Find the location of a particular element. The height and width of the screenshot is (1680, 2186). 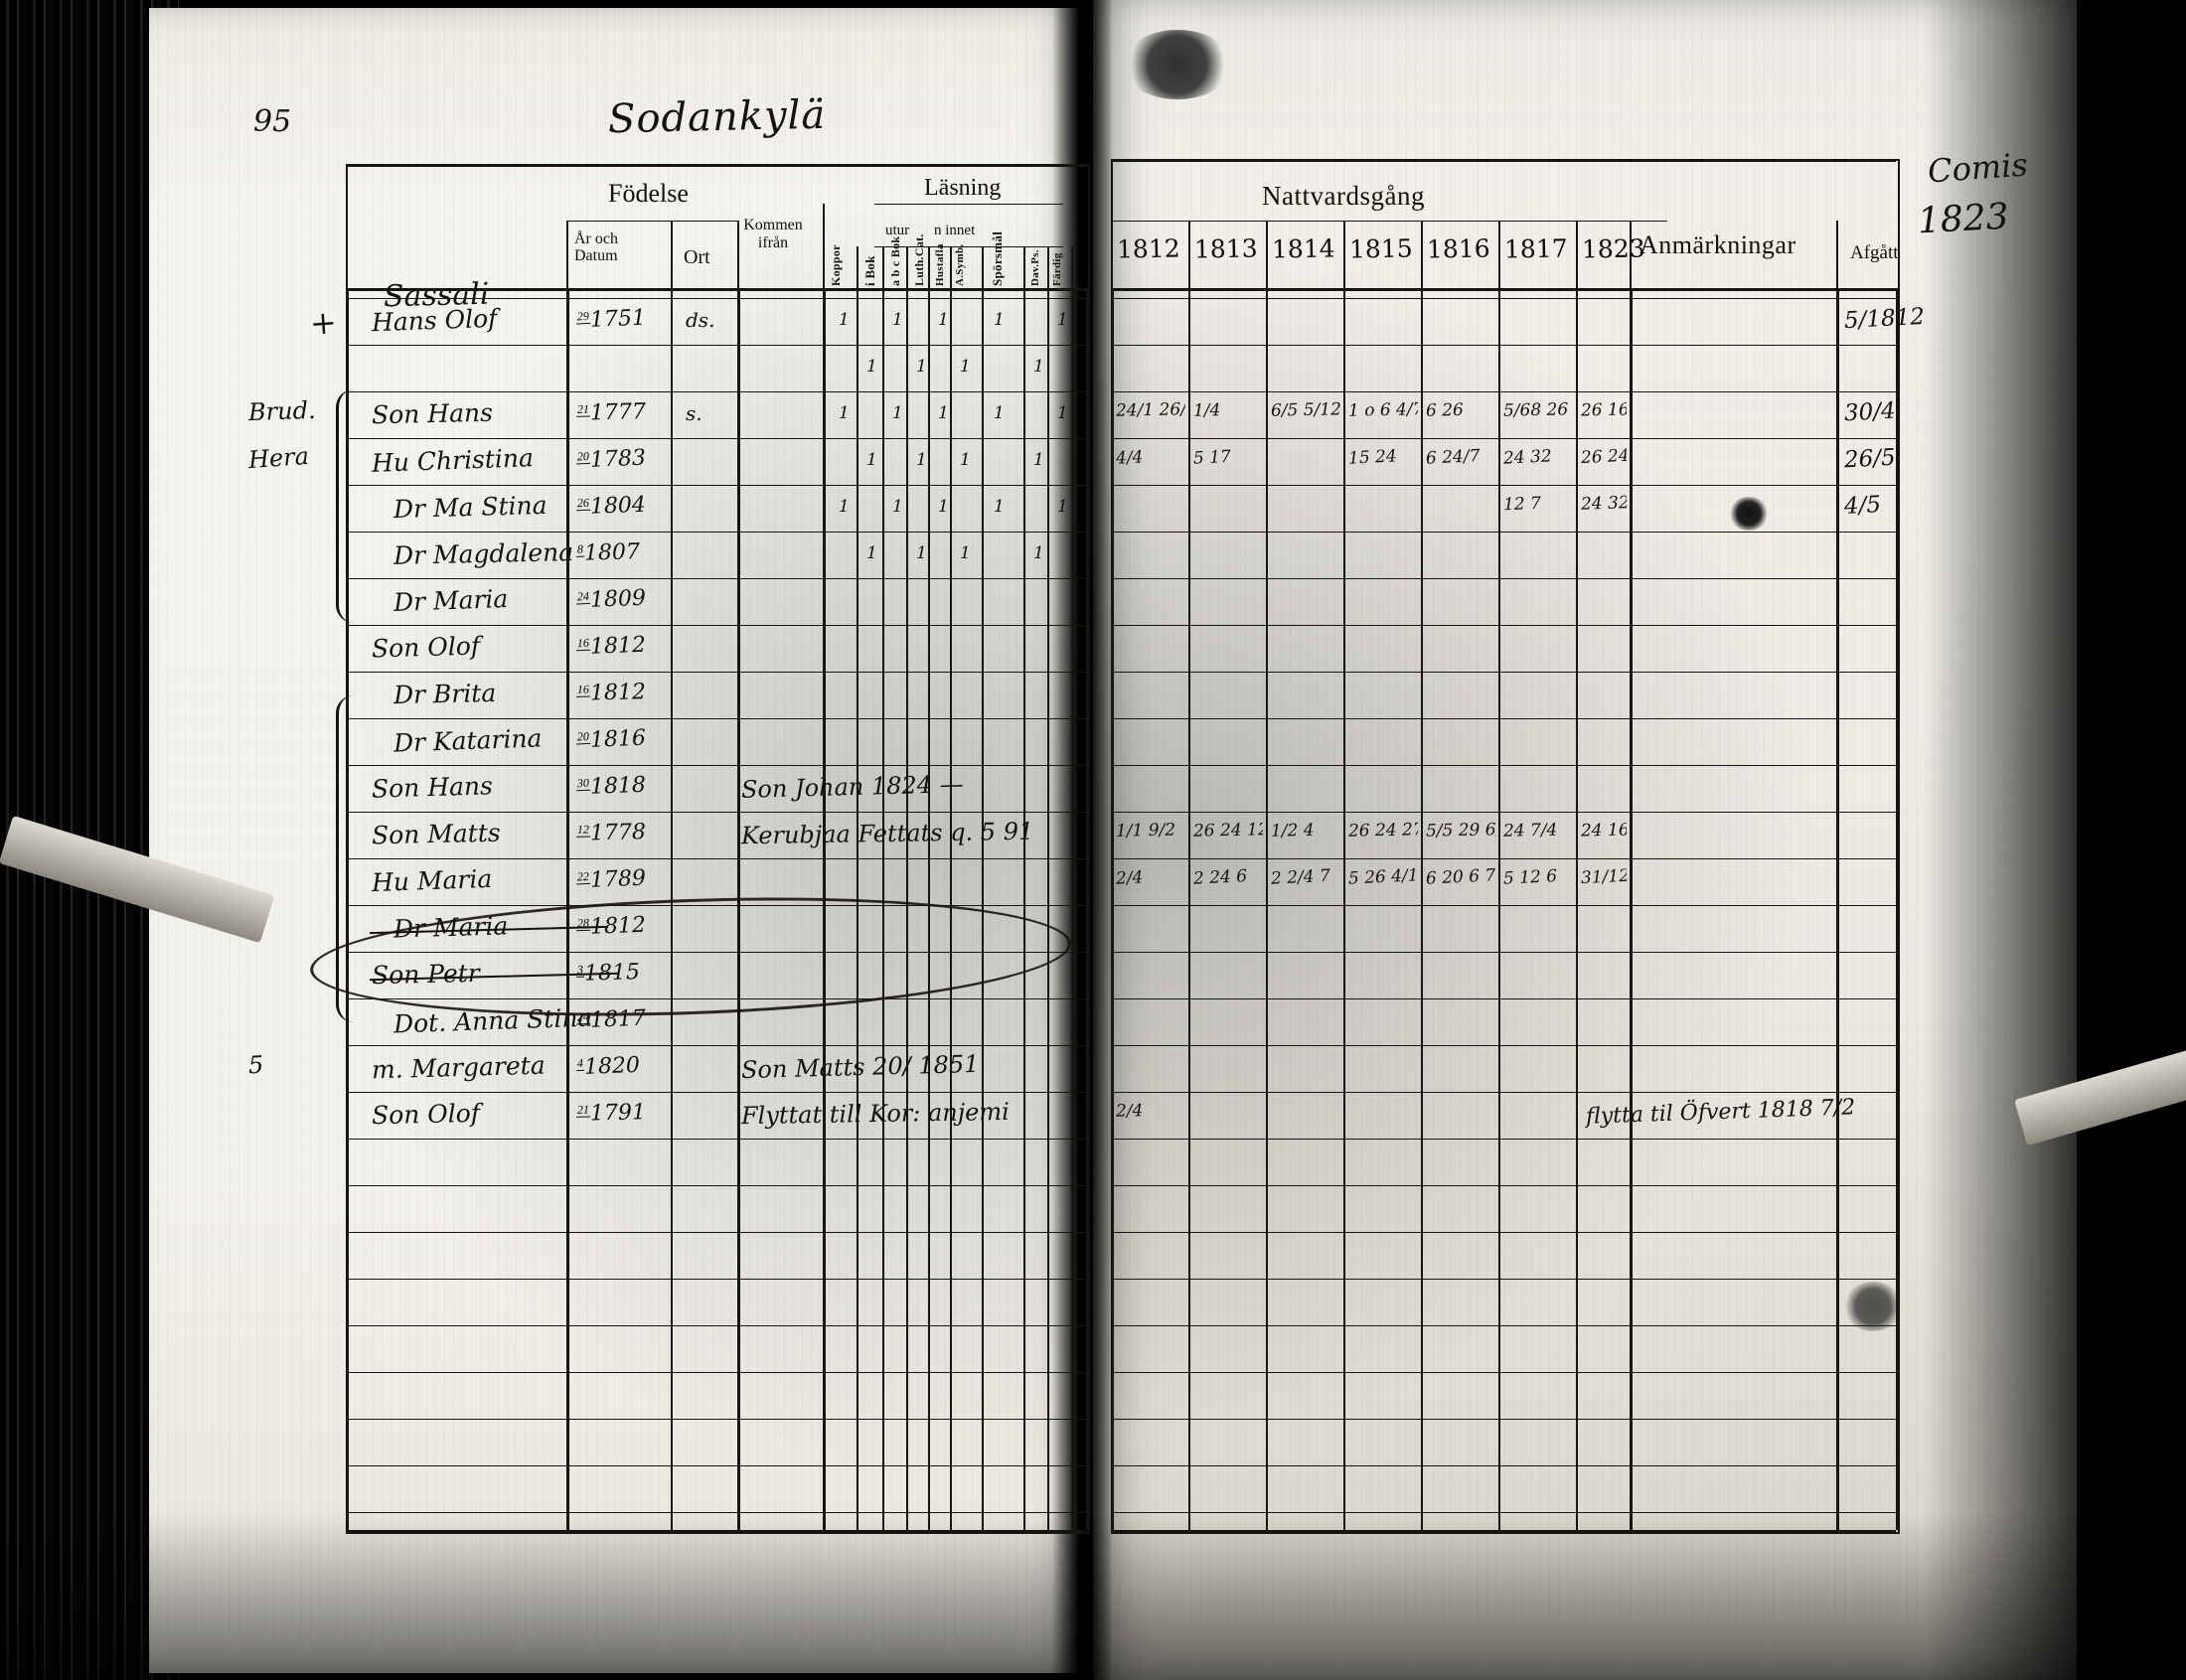

communion-entry: 2 2/4 7 is located at coordinates (1300, 877).